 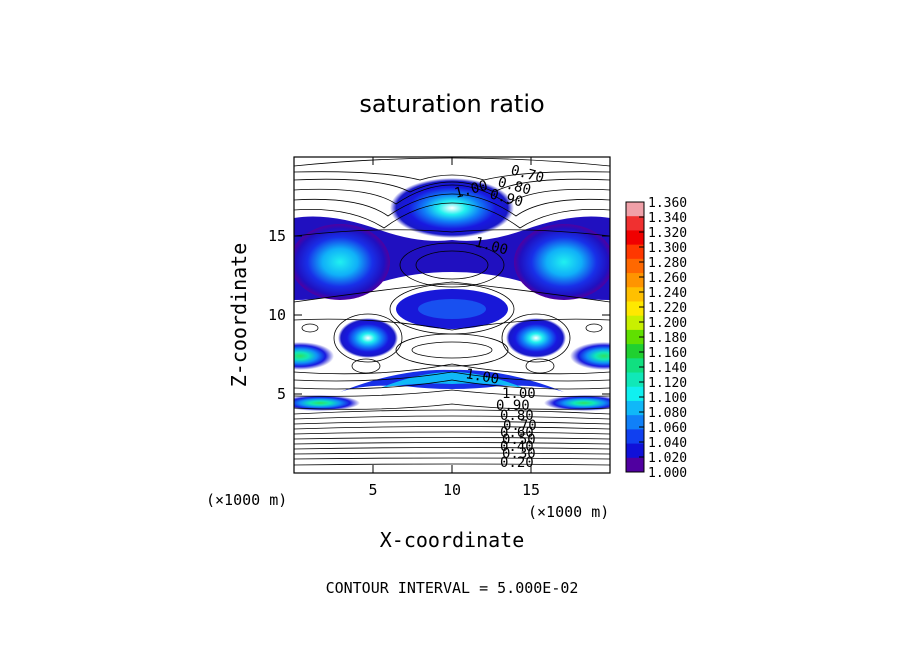 What do you see at coordinates (517, 463) in the screenshot?
I see `contour-label: 0.20` at bounding box center [517, 463].